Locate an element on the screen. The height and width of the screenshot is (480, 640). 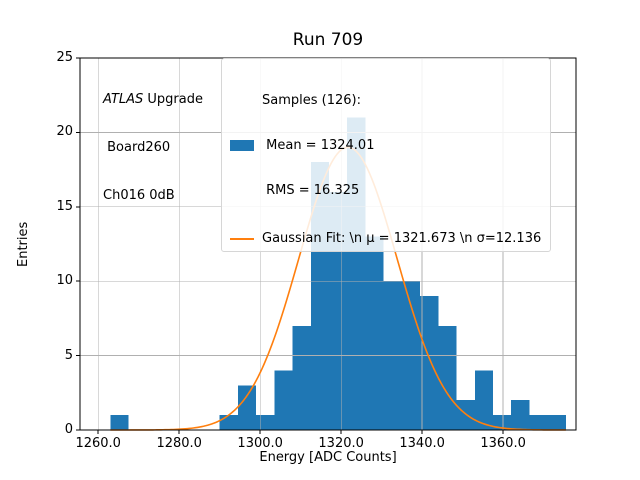
legend-swatch-histogram-icon is located at coordinates (242, 145).